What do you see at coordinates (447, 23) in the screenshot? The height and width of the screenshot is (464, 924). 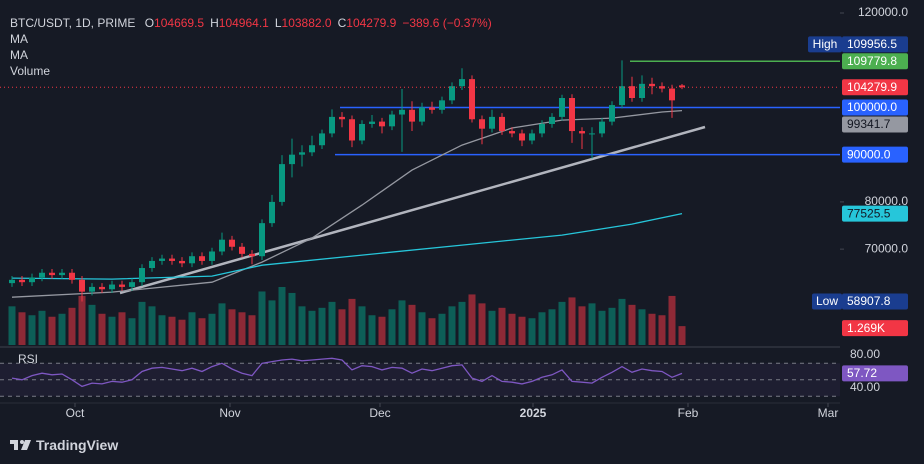 I see `price-change: −389.6 (−0.37%)` at bounding box center [447, 23].